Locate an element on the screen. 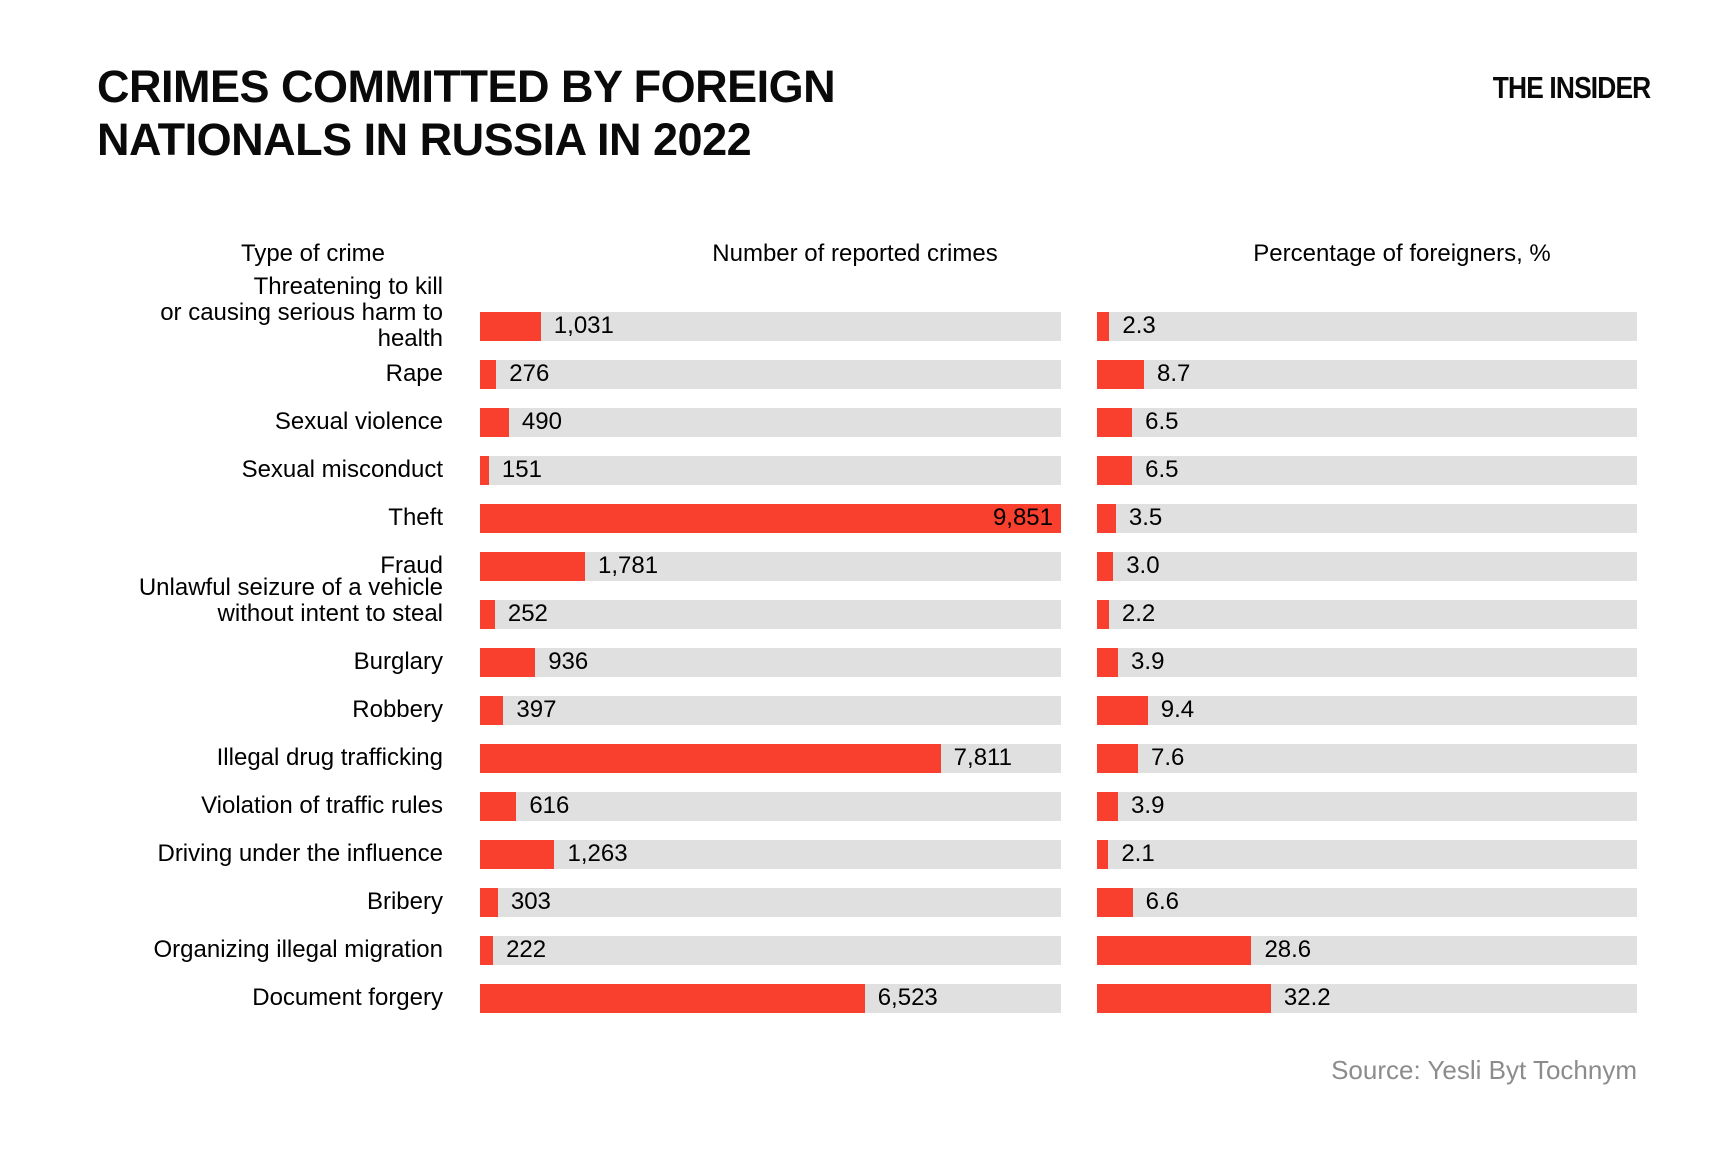 Image resolution: width=1732 pixels, height=1155 pixels. percent-bar-track: 2.3 is located at coordinates (1367, 326).